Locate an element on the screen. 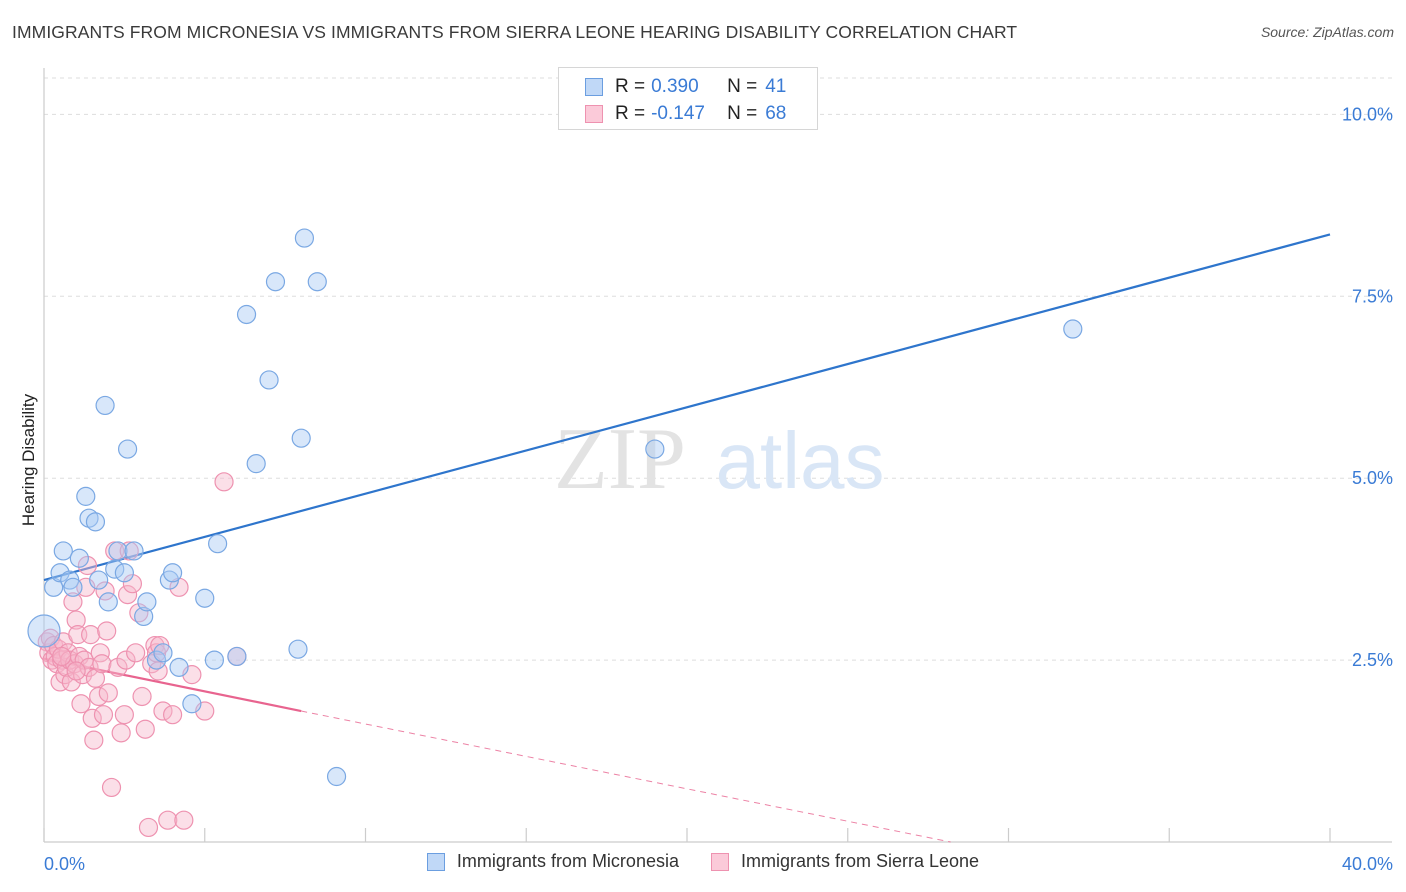 This screenshot has width=1406, height=892. legend-item-micronesia: Immigrants from Micronesia is located at coordinates (552, 861).